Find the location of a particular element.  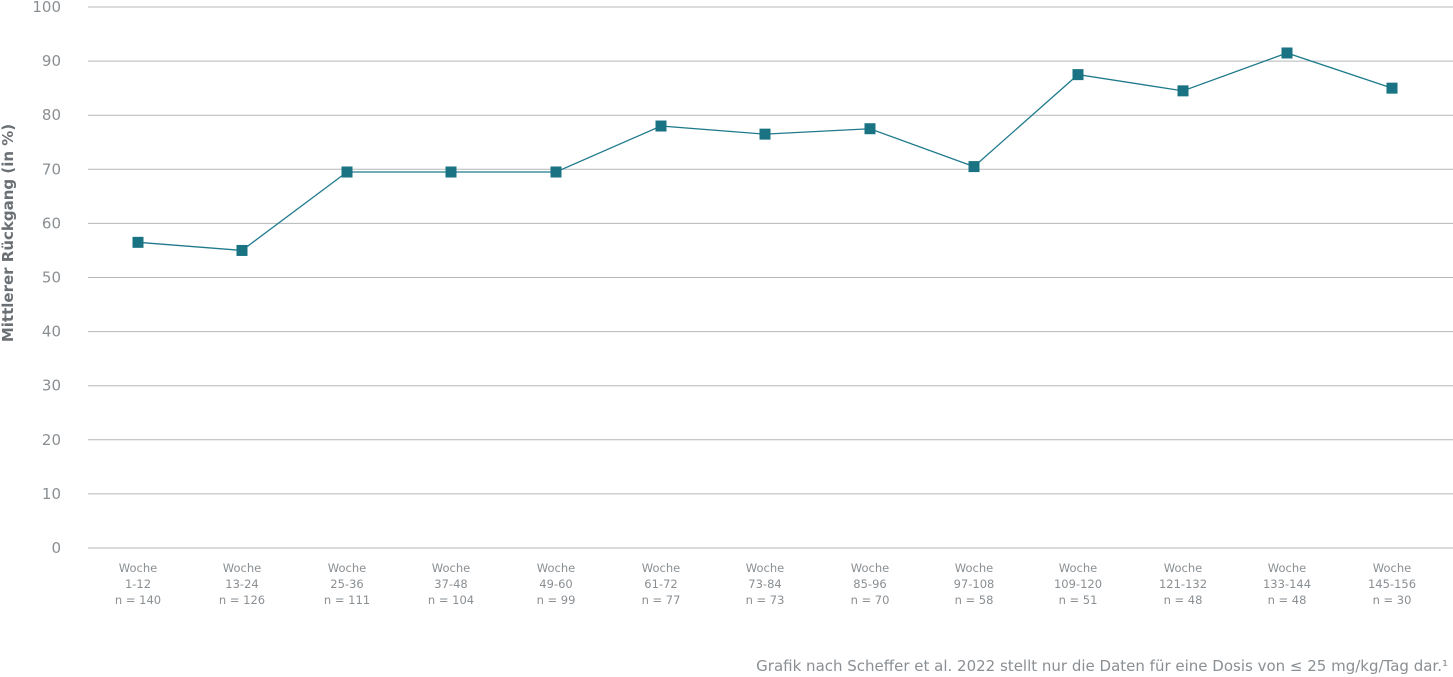

y-axis-label: Mittlerer Rückgang (in %) is located at coordinates (8, 233).